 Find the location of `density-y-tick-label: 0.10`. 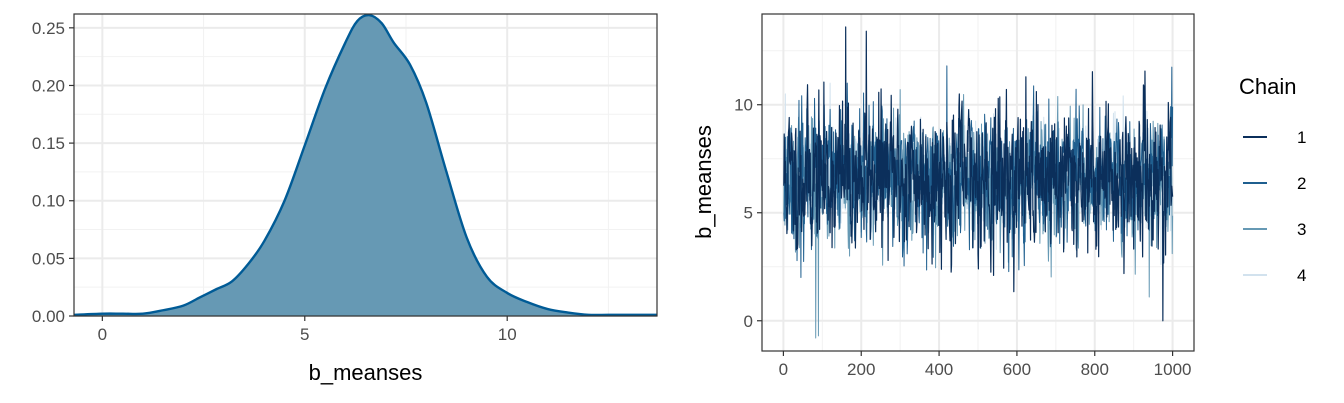

density-y-tick-label: 0.10 is located at coordinates (48, 201).